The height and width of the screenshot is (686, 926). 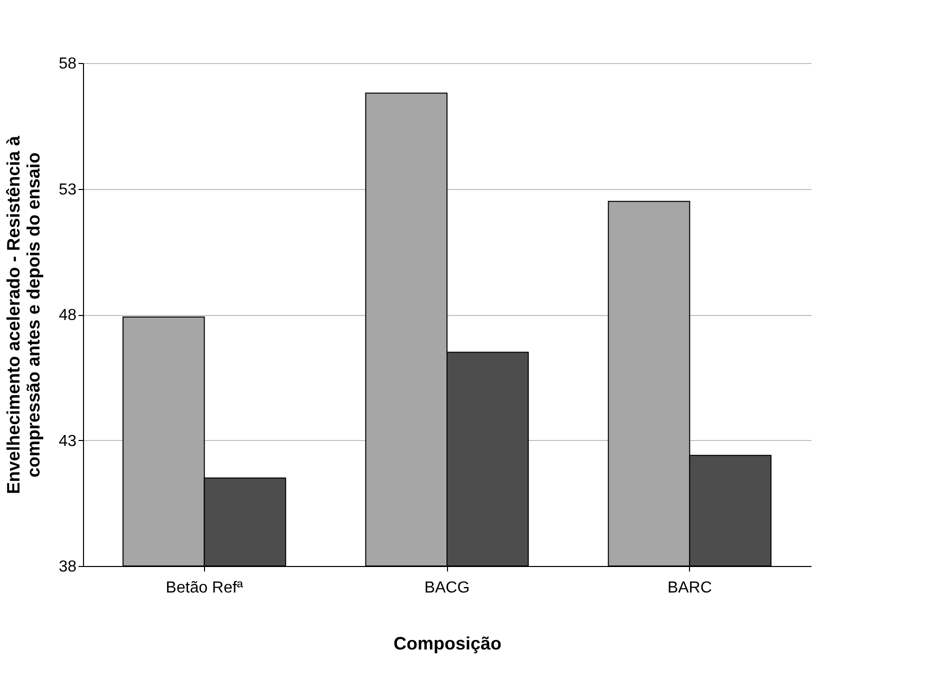 I want to click on y-axis-title: Envelhecimento acelerado - Resistência à compressão antes e depois do ensaio, so click(x=24, y=314).